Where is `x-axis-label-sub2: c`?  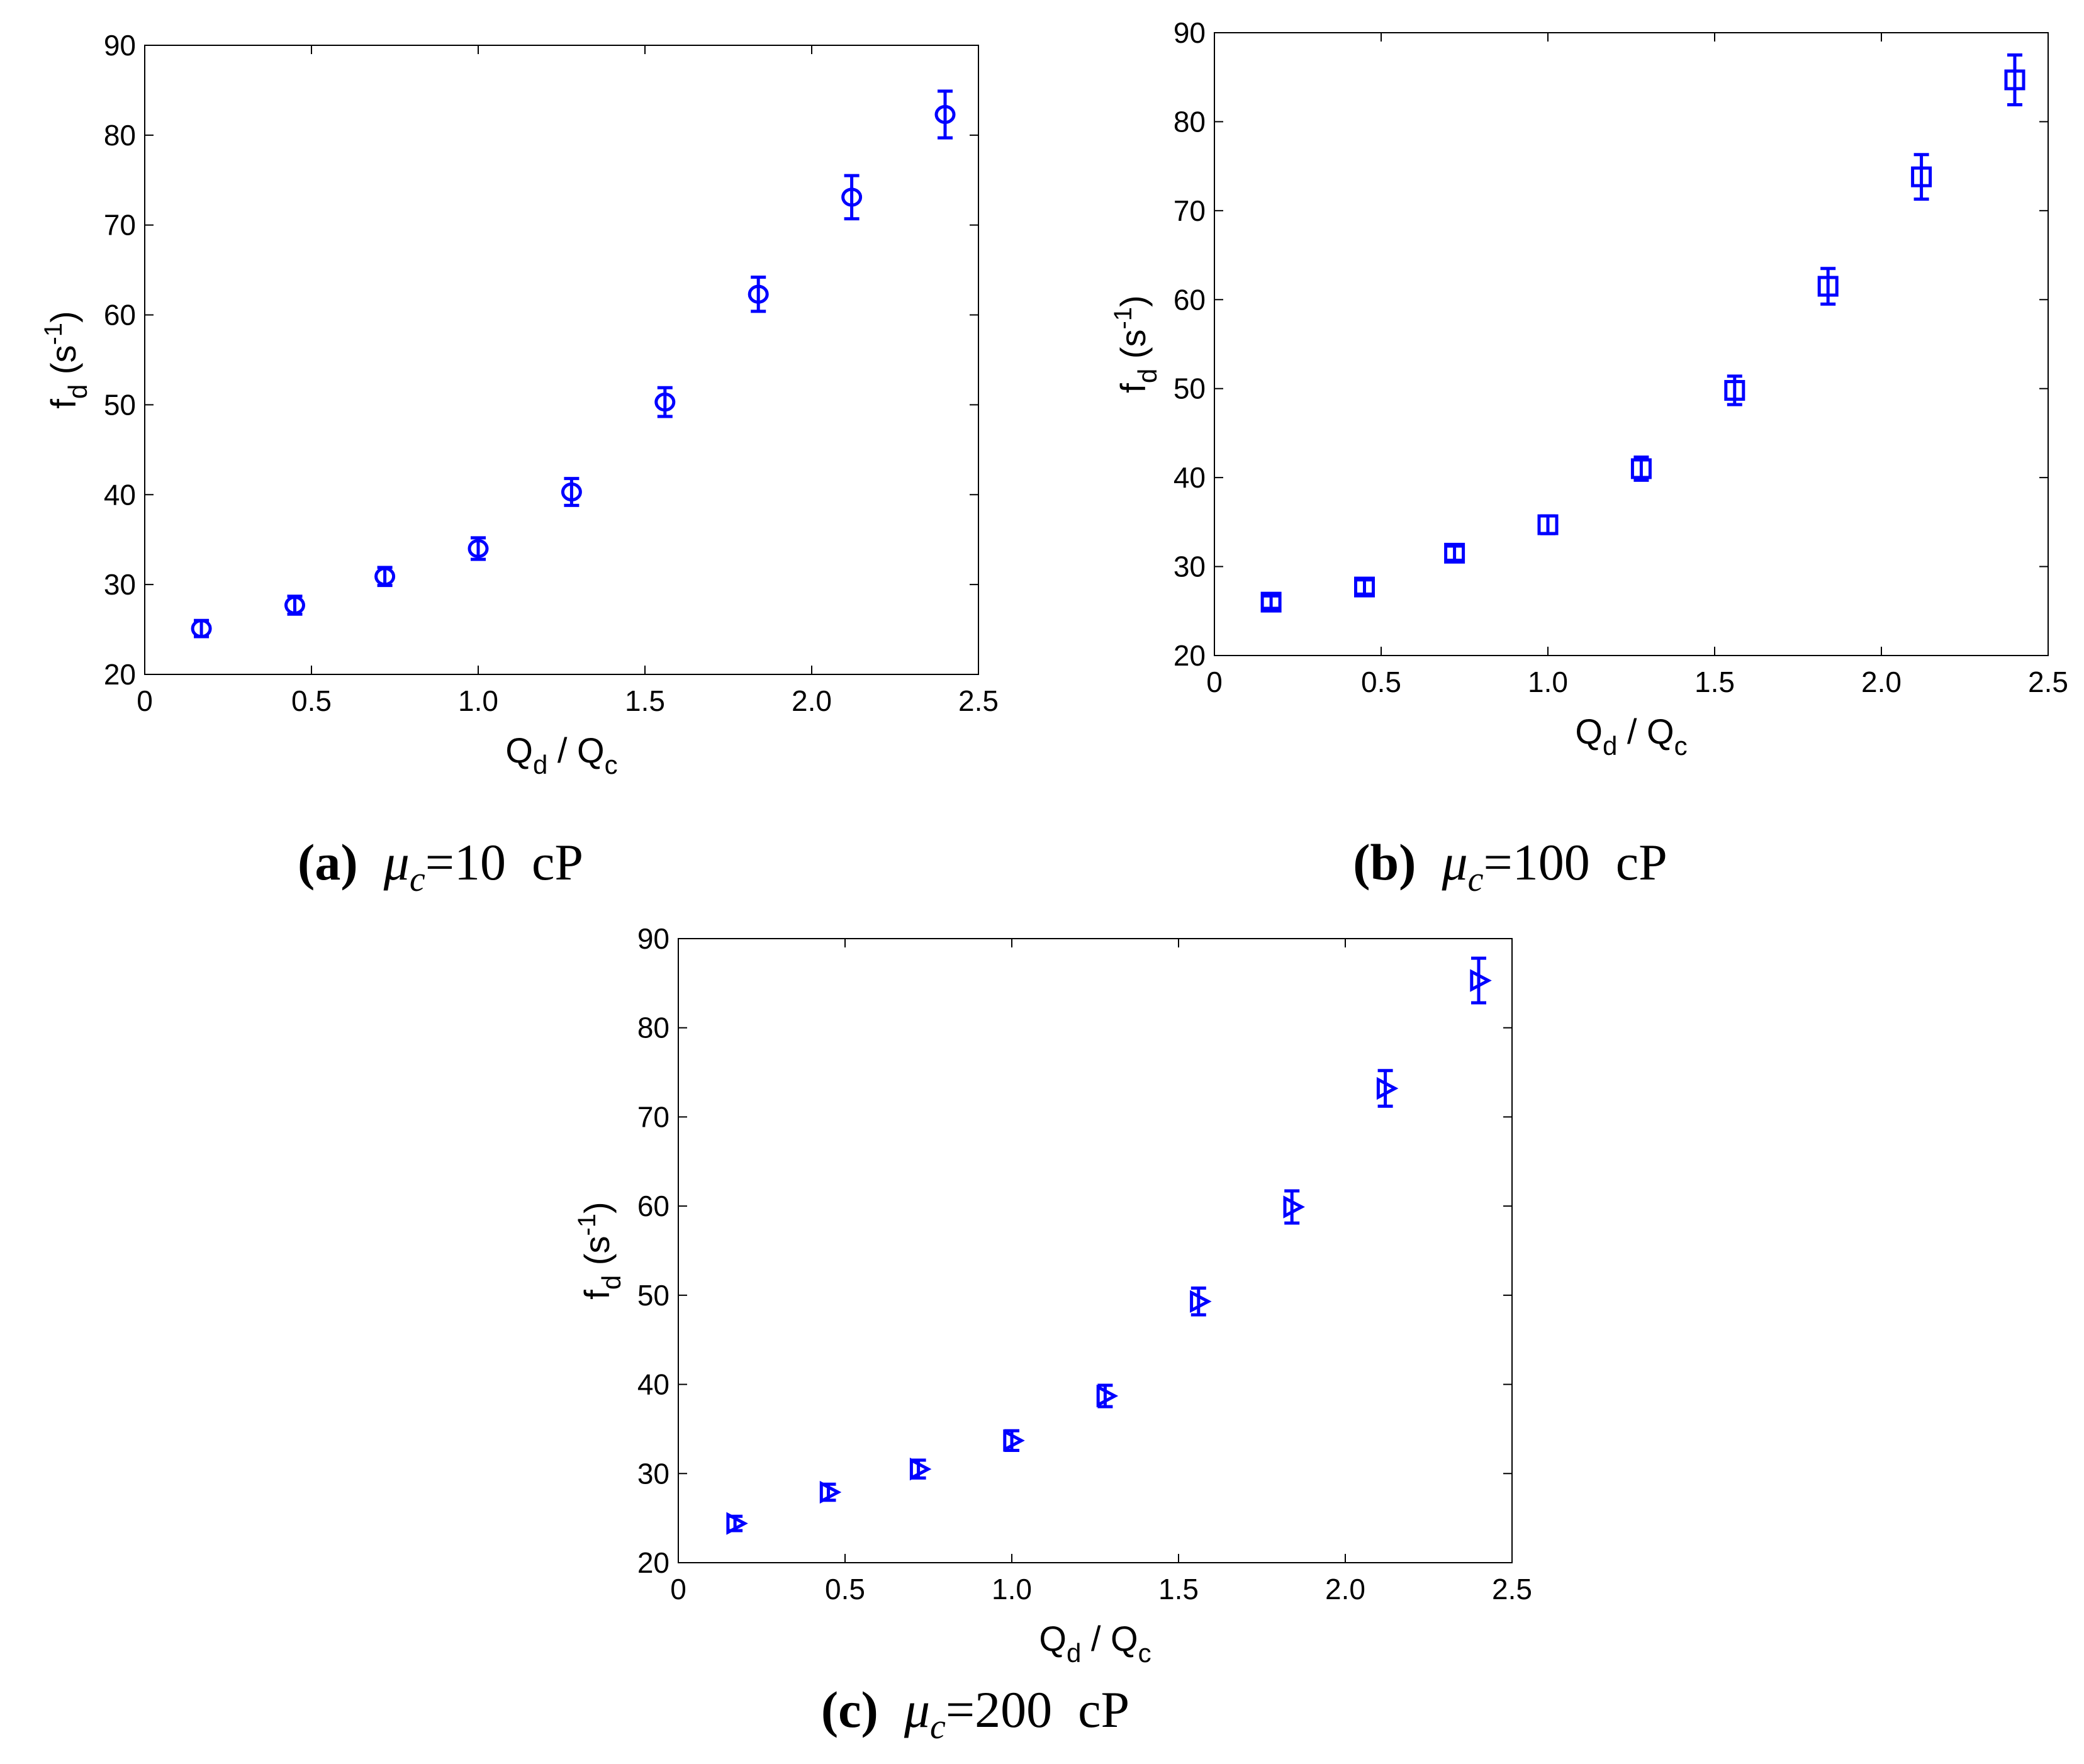 x-axis-label-sub2: c is located at coordinates (1681, 746).